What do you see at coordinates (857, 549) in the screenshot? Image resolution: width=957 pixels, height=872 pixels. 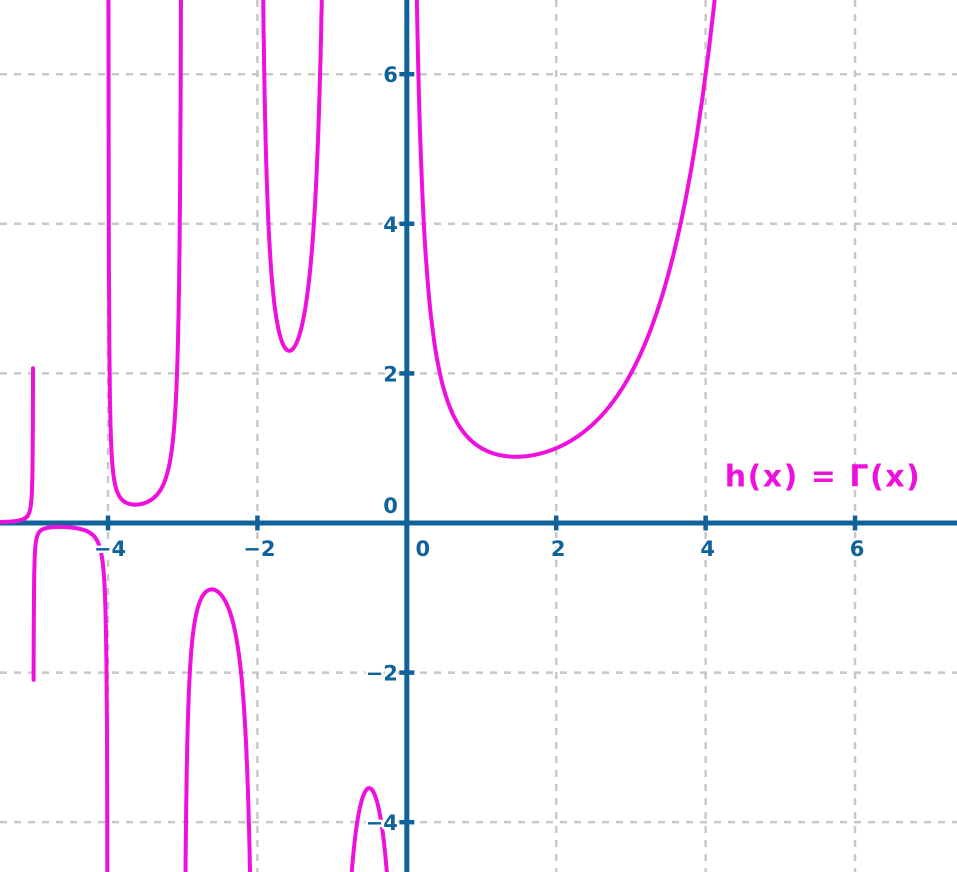 I see `x-tick-label: 6` at bounding box center [857, 549].